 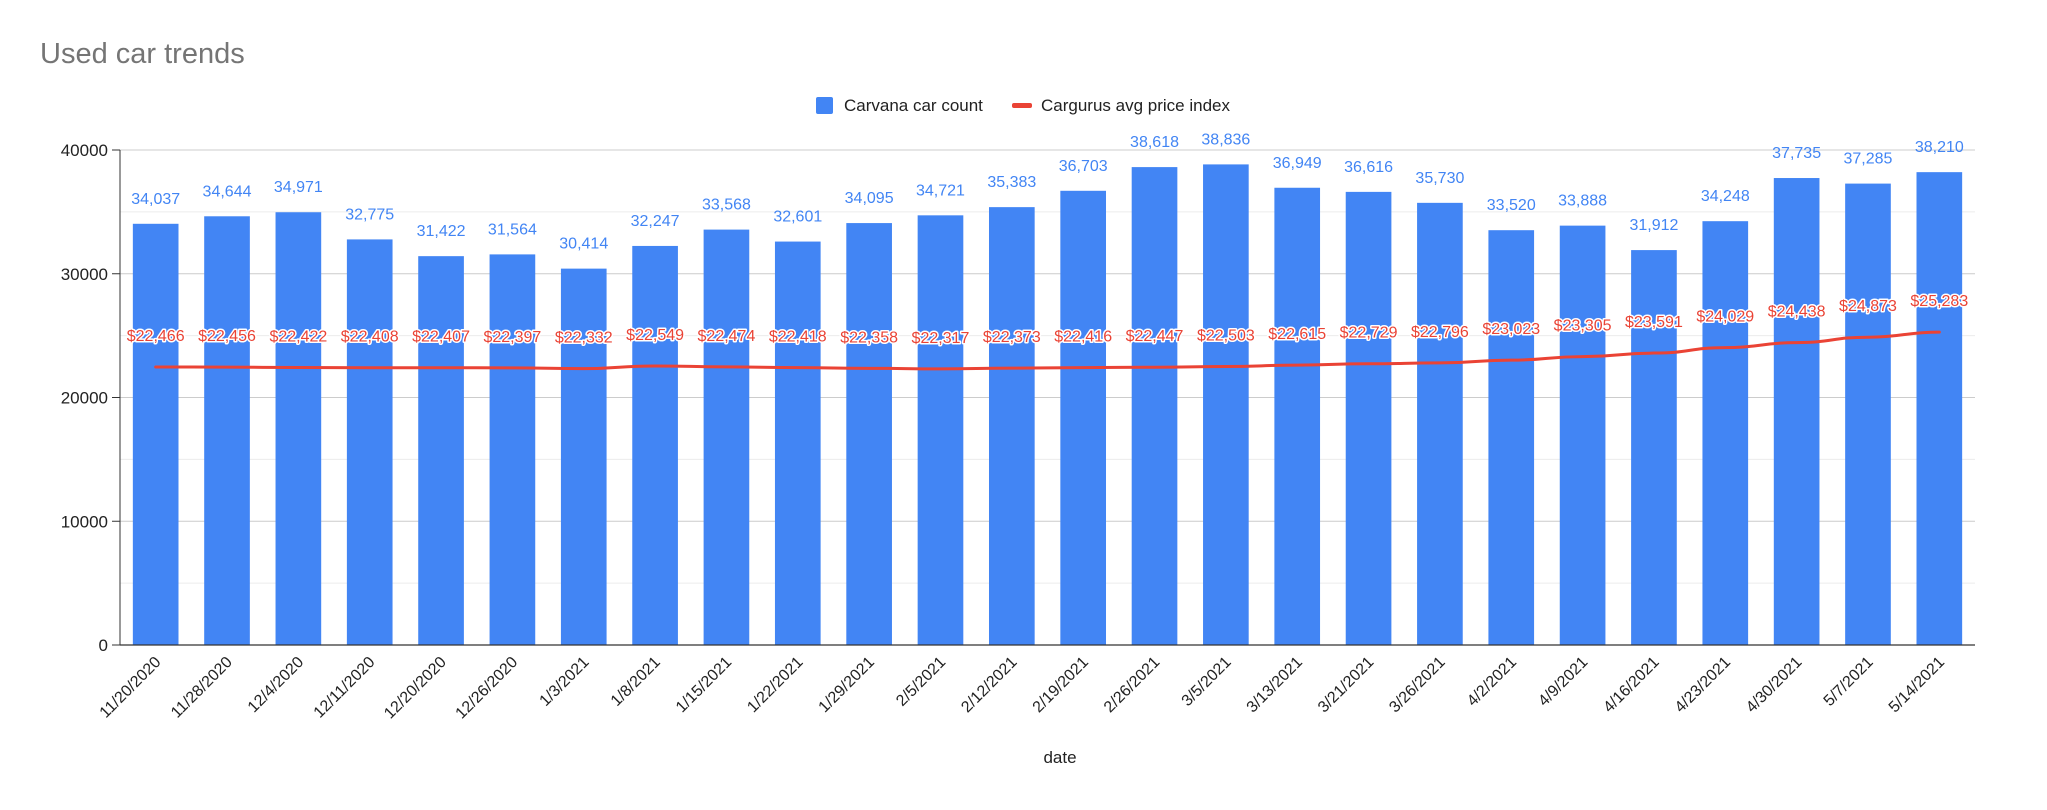 What do you see at coordinates (583, 244) in the screenshot?
I see `bar-data-label: 30,414` at bounding box center [583, 244].